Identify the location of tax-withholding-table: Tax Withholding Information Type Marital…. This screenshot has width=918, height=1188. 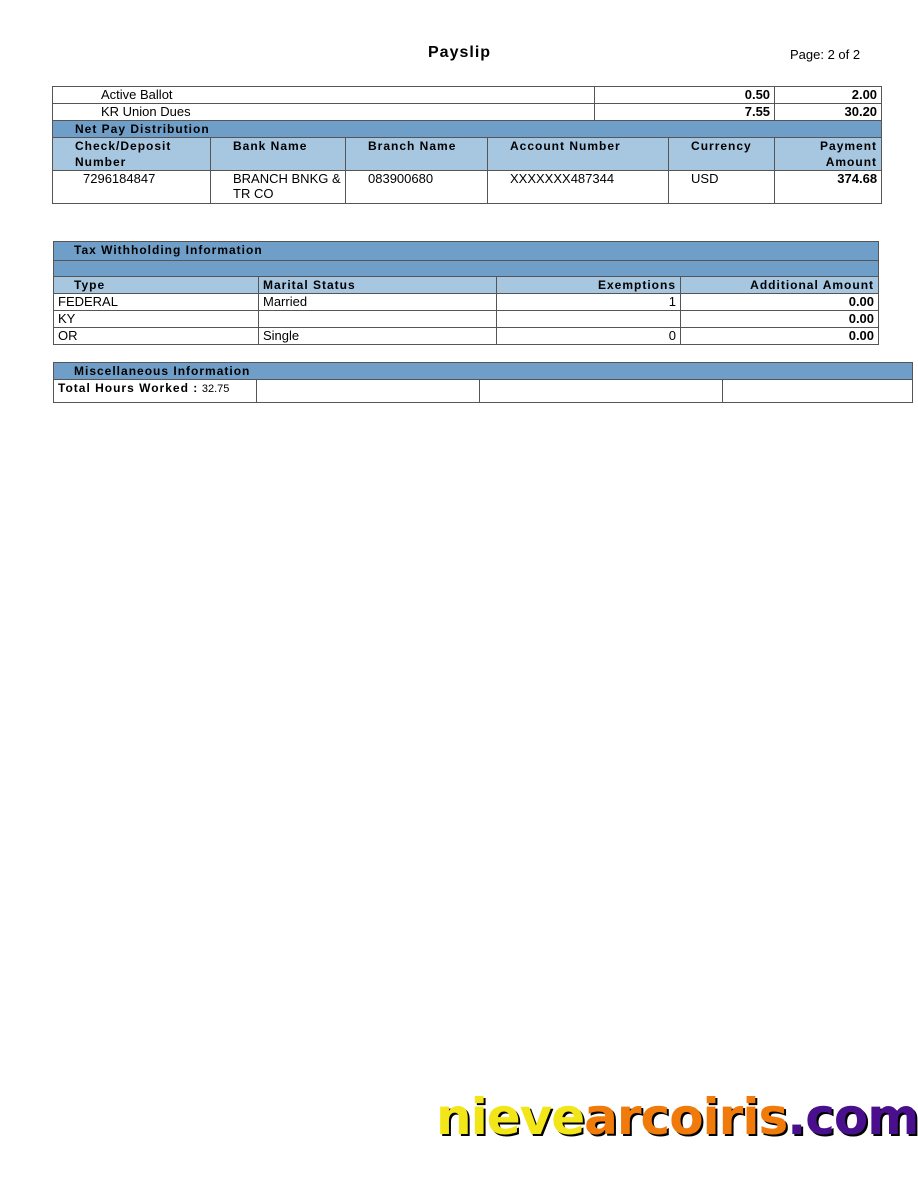
(466, 293).